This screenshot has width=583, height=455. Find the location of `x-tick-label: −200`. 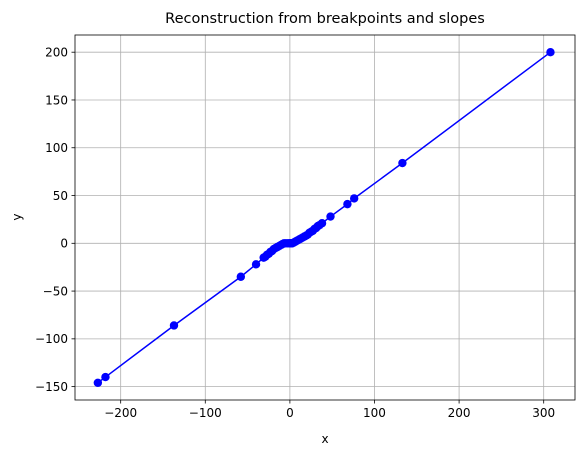

x-tick-label: −200 is located at coordinates (120, 413).